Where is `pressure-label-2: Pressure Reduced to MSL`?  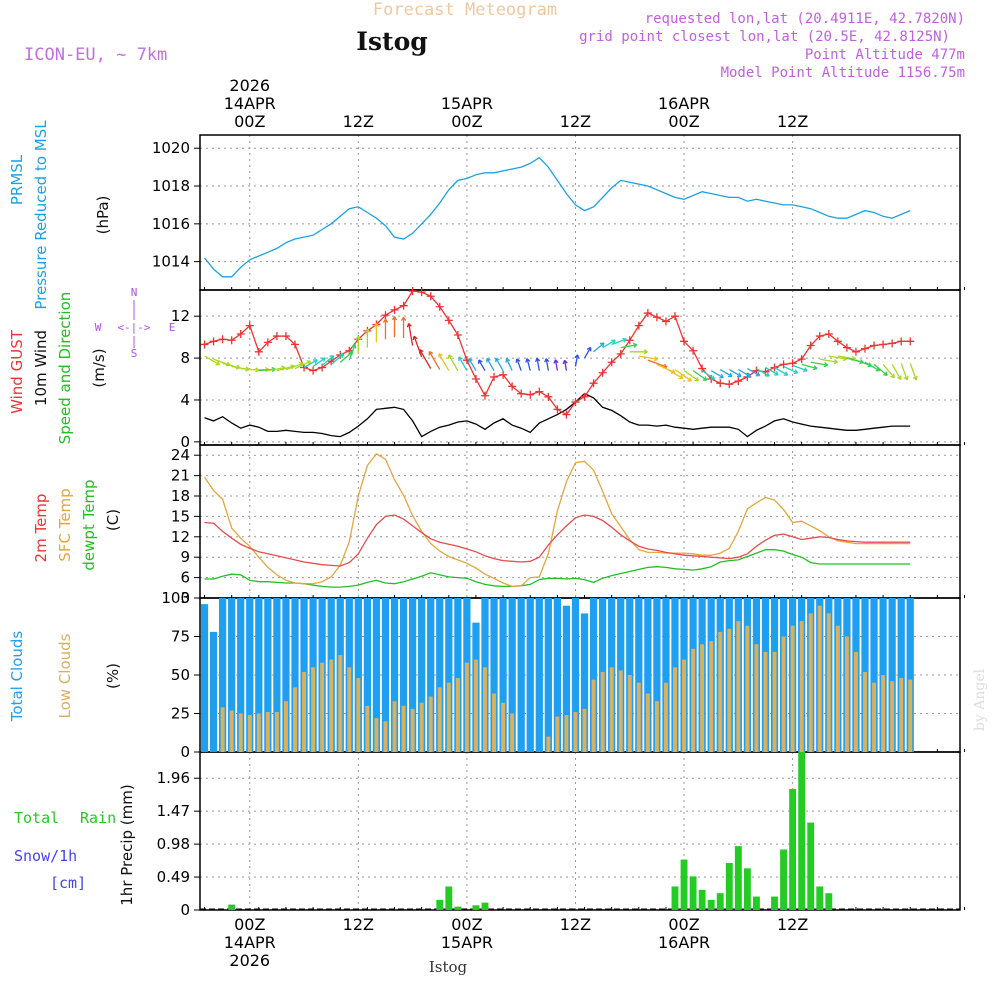
pressure-label-2: Pressure Reduced to MSL is located at coordinates (41, 215).